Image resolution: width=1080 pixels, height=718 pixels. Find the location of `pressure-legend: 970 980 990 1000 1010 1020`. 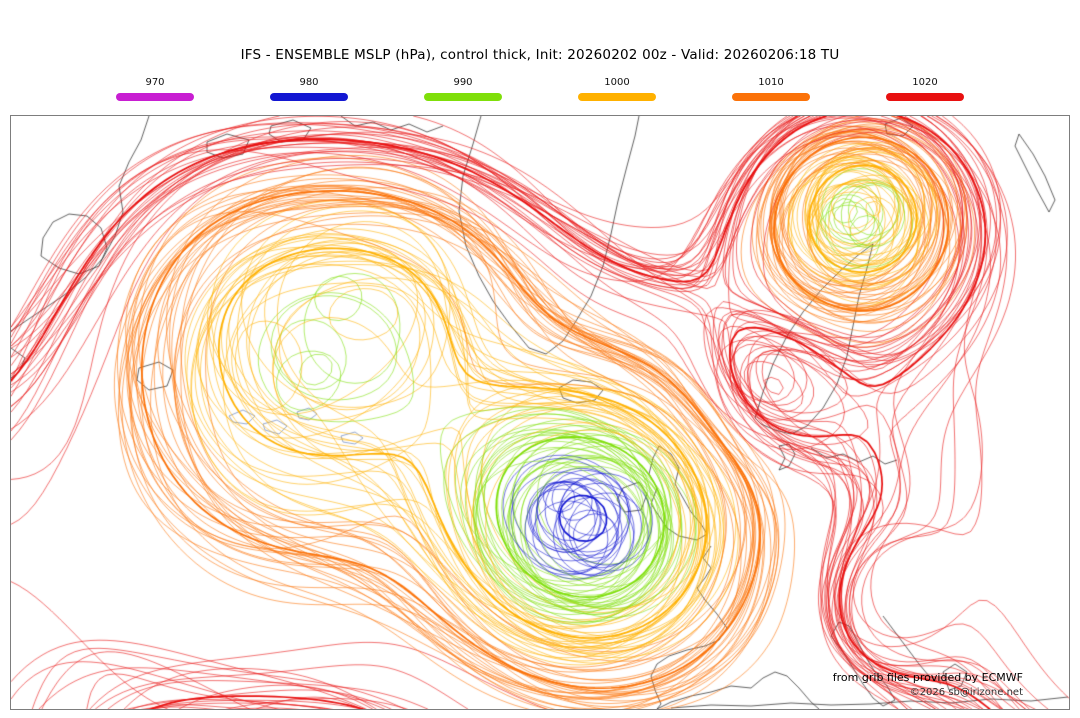

pressure-legend: 970 980 990 1000 1010 1020 is located at coordinates (540, 89).